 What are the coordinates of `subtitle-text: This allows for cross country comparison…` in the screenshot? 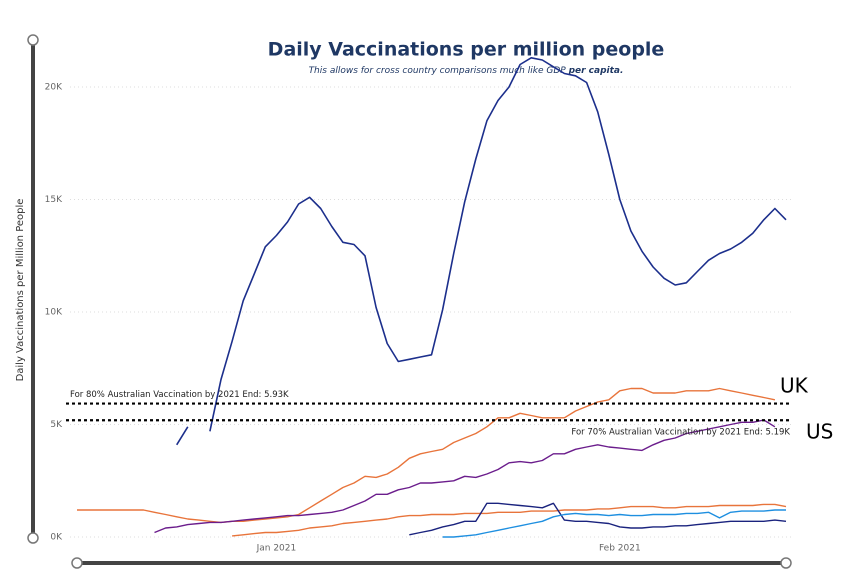 It's located at (438, 71).